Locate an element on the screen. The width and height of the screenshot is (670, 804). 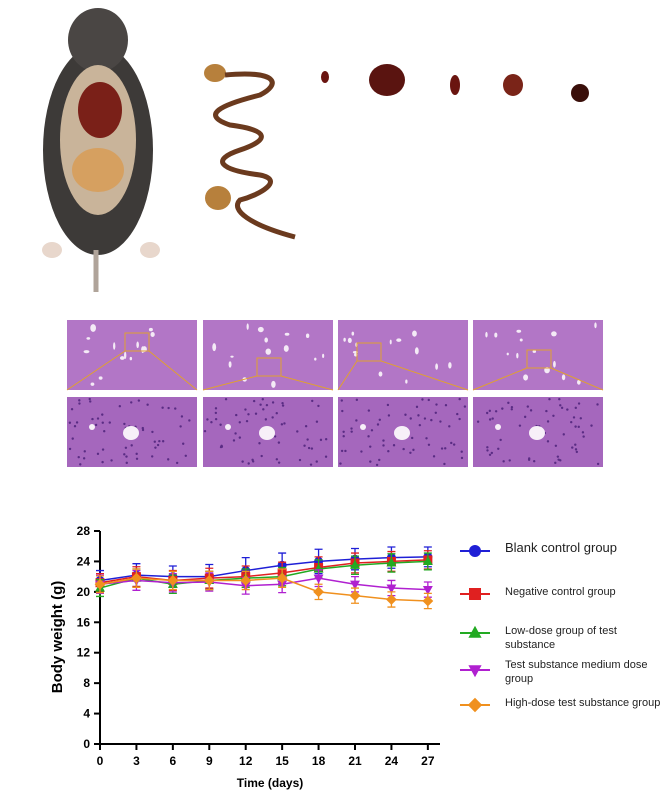
central-vein is located at coordinates (402, 433).